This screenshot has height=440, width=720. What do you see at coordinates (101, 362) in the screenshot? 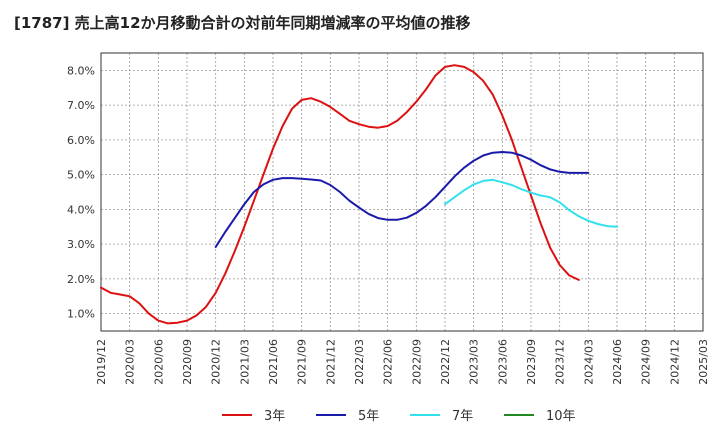
I see `x-tick-label: 2019/12` at bounding box center [101, 362].